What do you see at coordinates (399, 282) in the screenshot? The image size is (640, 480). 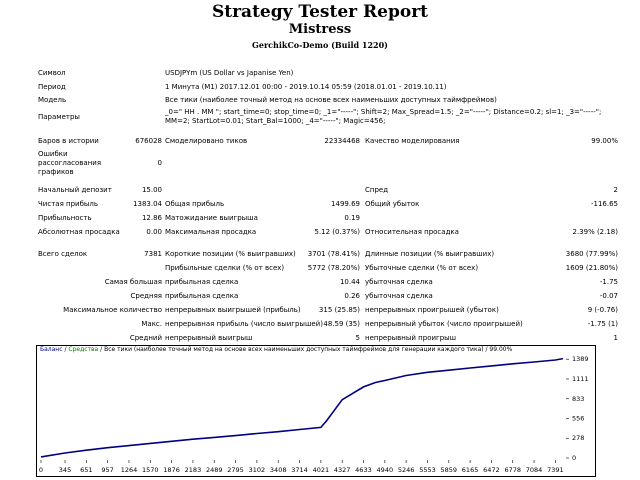 I see `largest-loss-label: убыточная сделка` at bounding box center [399, 282].